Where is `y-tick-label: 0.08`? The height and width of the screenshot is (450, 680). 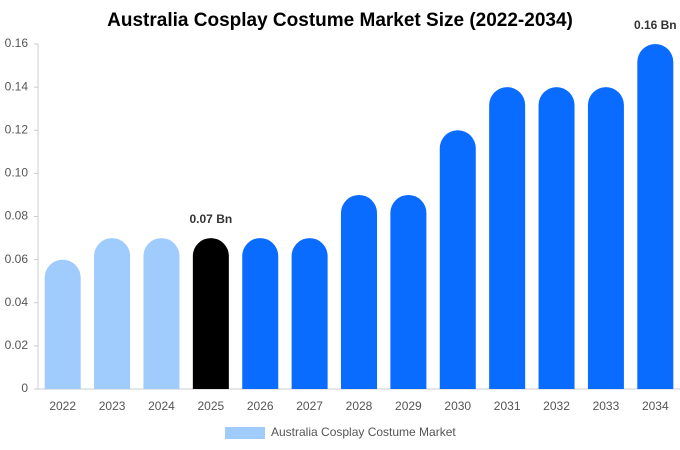
y-tick-label: 0.08 is located at coordinates (17, 216).